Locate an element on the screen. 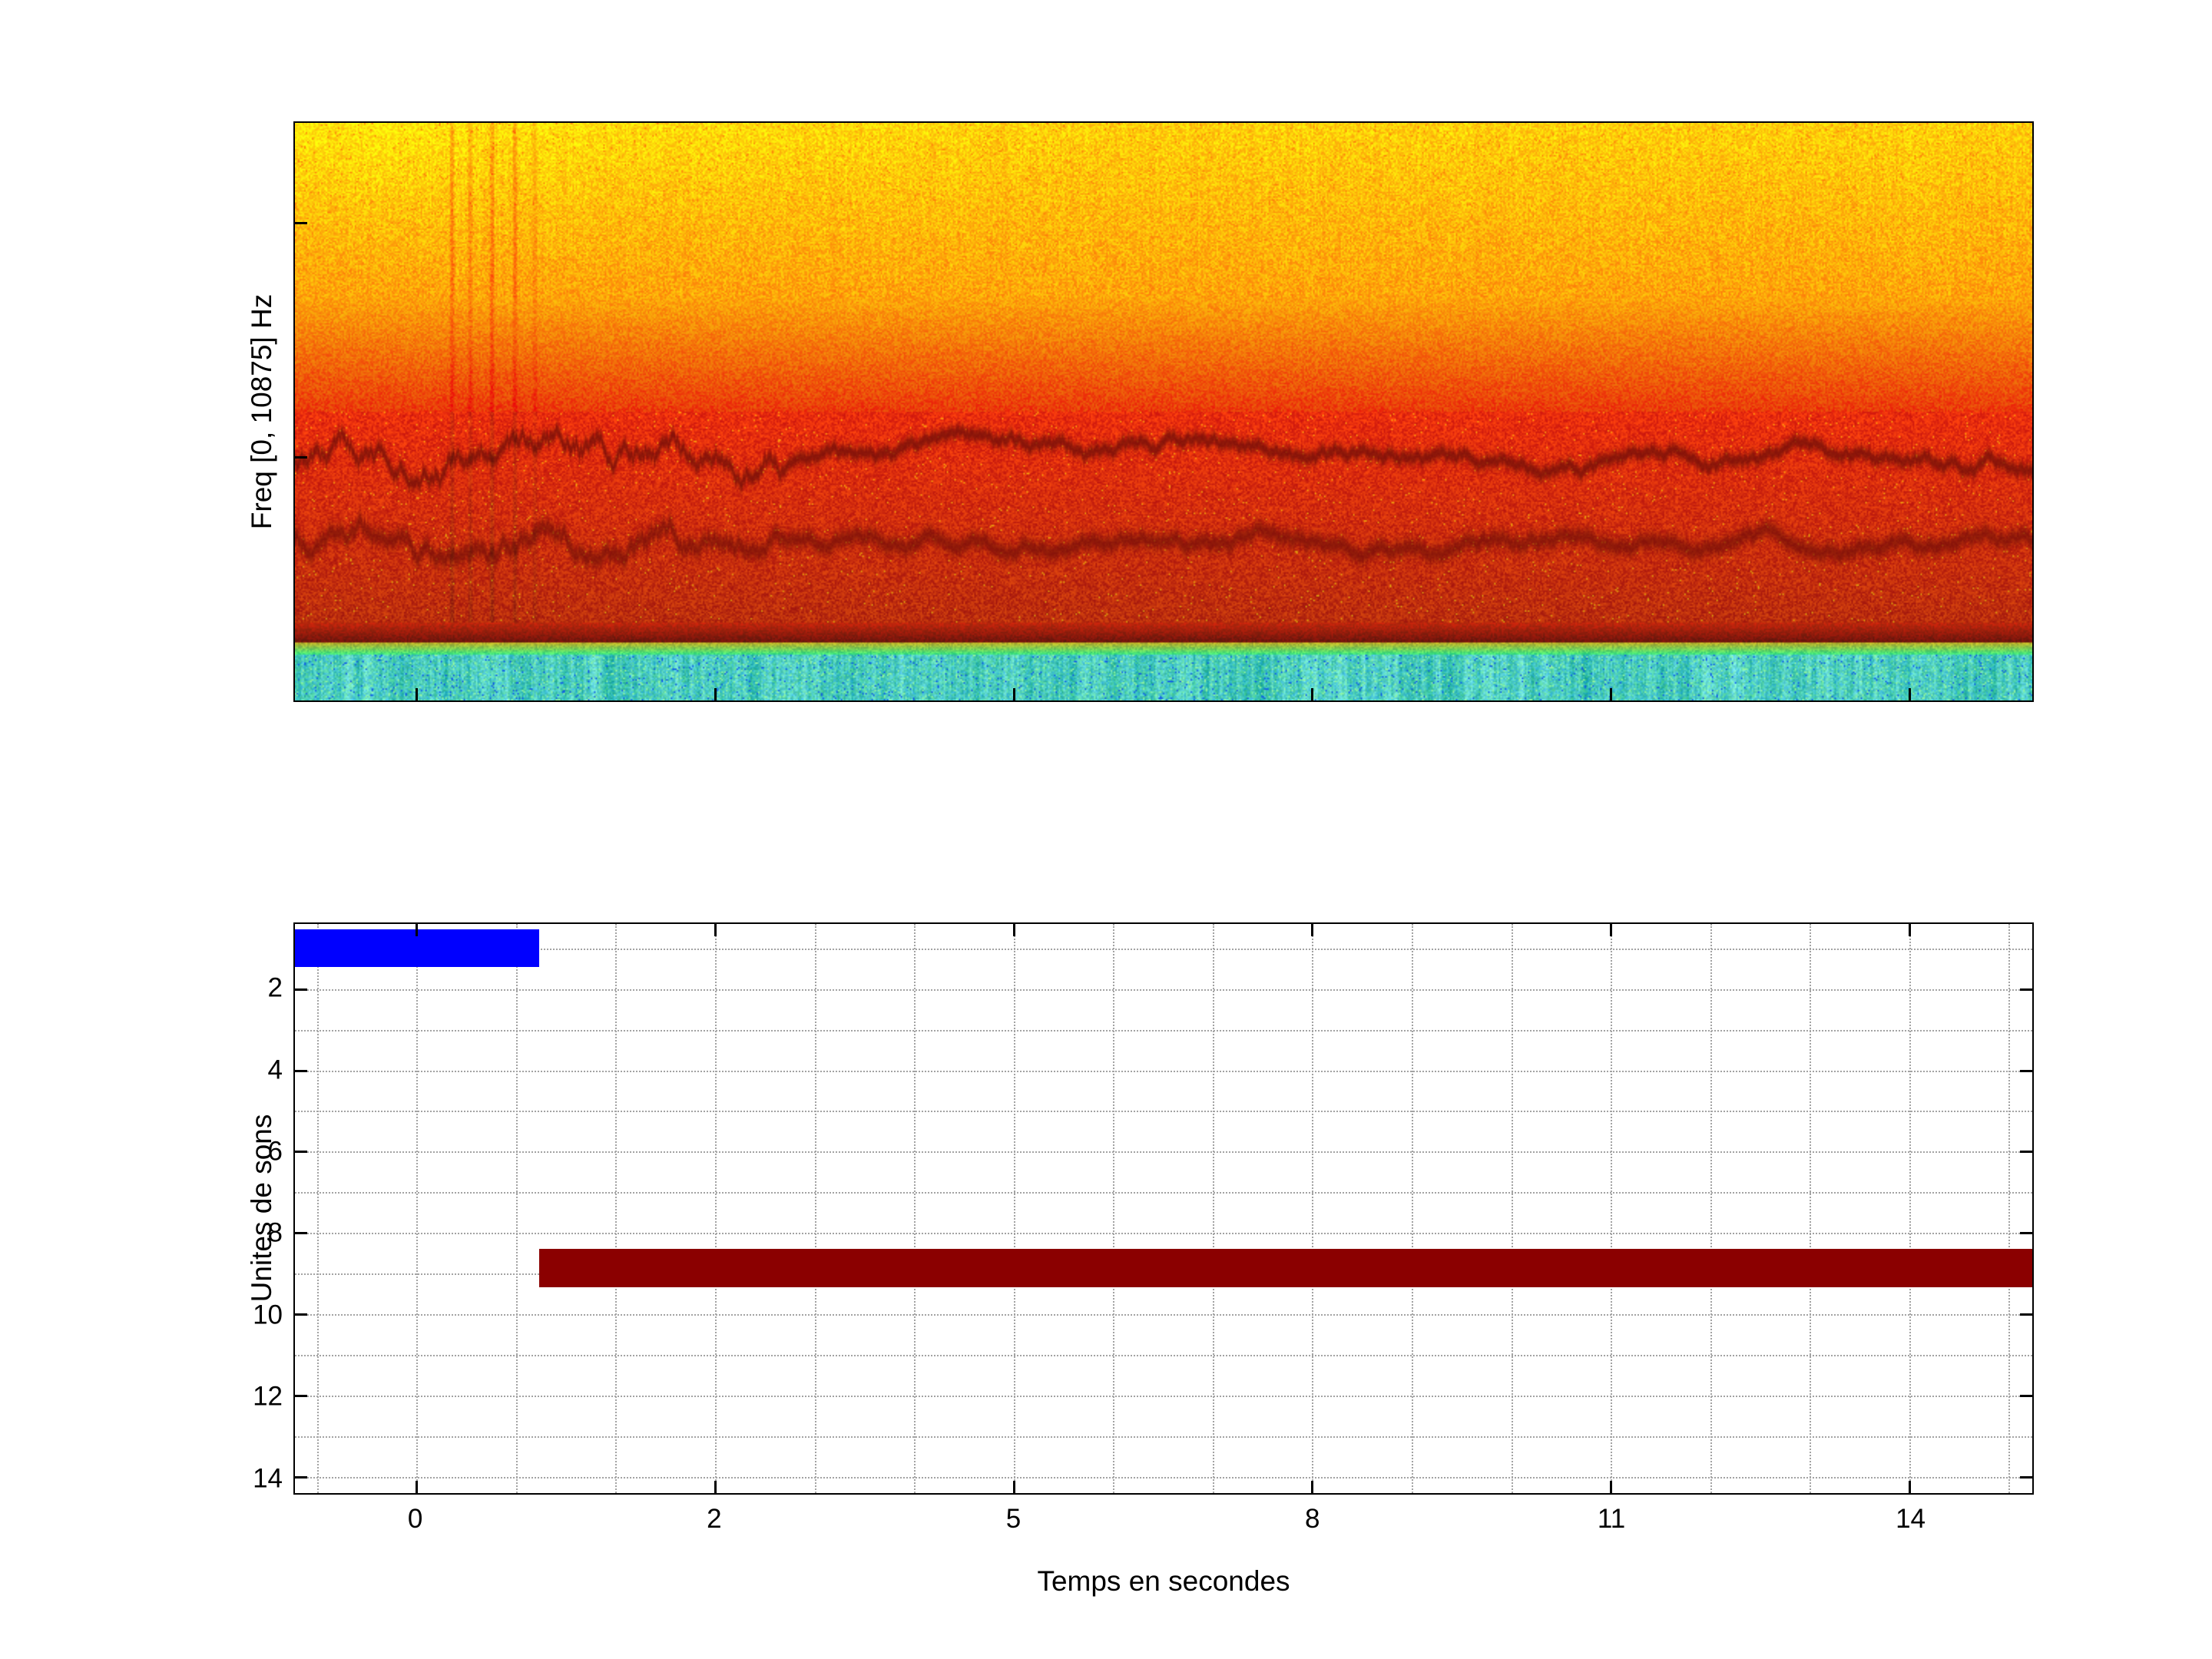 This screenshot has height=1659, width=2212. x-tick-label: 5 is located at coordinates (1014, 1519).